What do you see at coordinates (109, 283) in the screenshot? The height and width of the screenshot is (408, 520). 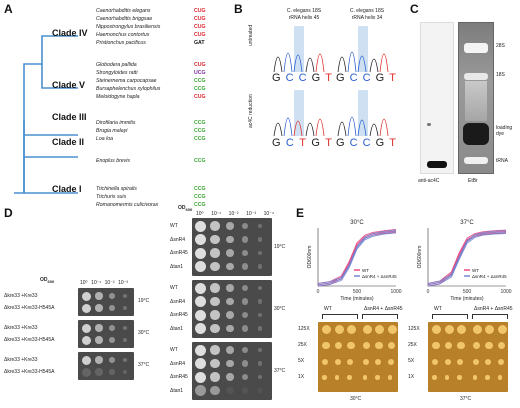 I see `dilution: 10⁻²` at bounding box center [109, 283].